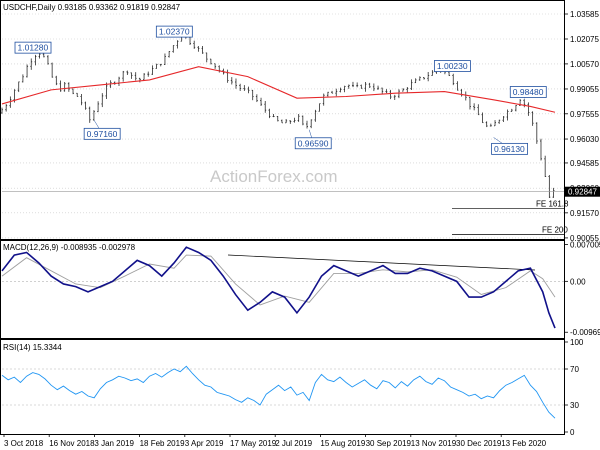 Image resolution: width=600 pixels, height=450 pixels. Describe the element at coordinates (434, 443) in the screenshot. I see `x-axis-tick-label: 13 Nov 2019` at that location.